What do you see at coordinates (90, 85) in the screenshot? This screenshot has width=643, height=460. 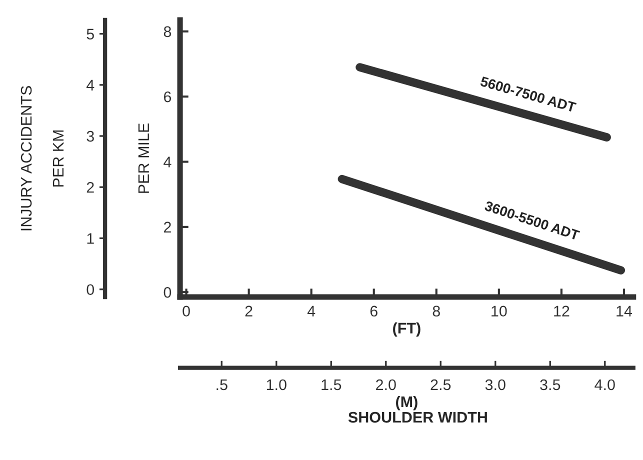 I see `y2-tick-label: 4` at bounding box center [90, 85].